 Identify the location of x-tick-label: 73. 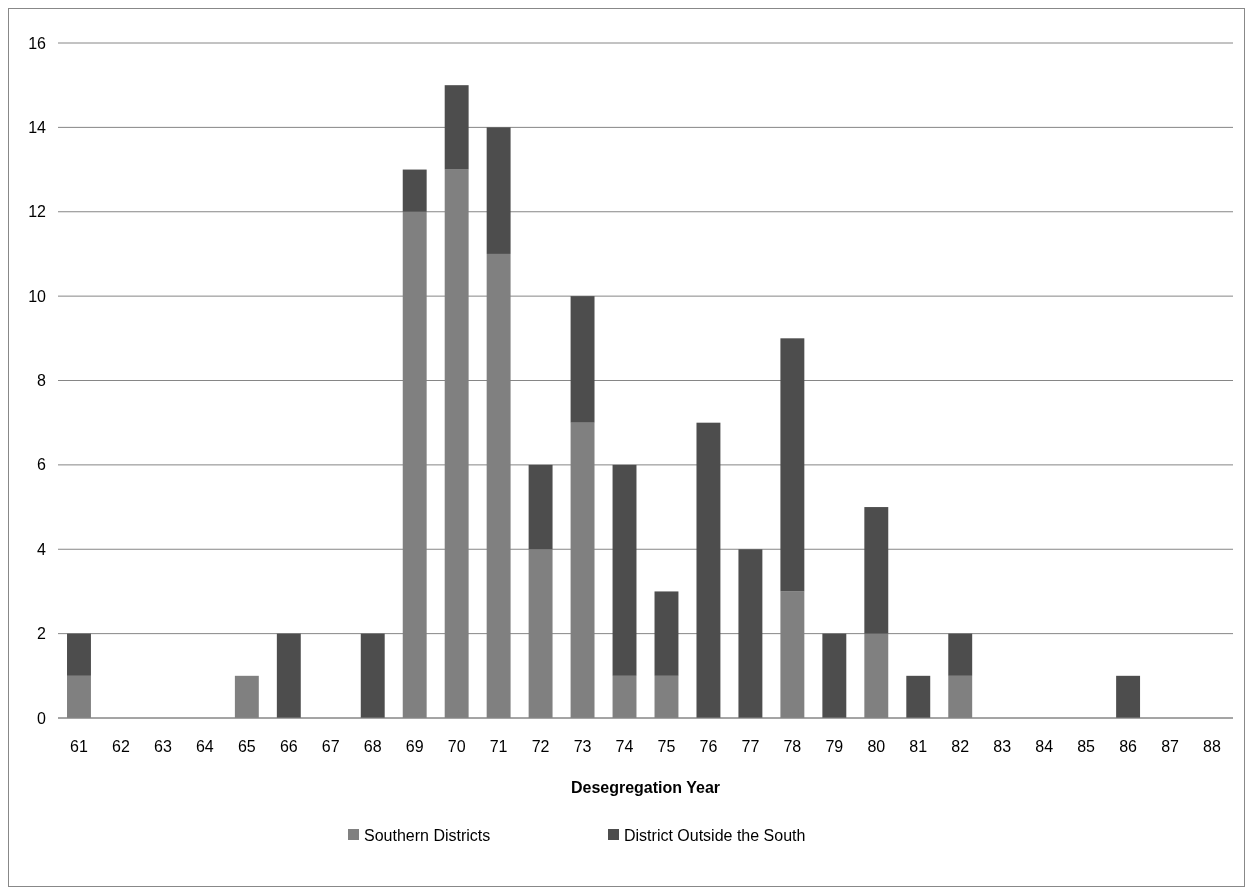
(582, 746).